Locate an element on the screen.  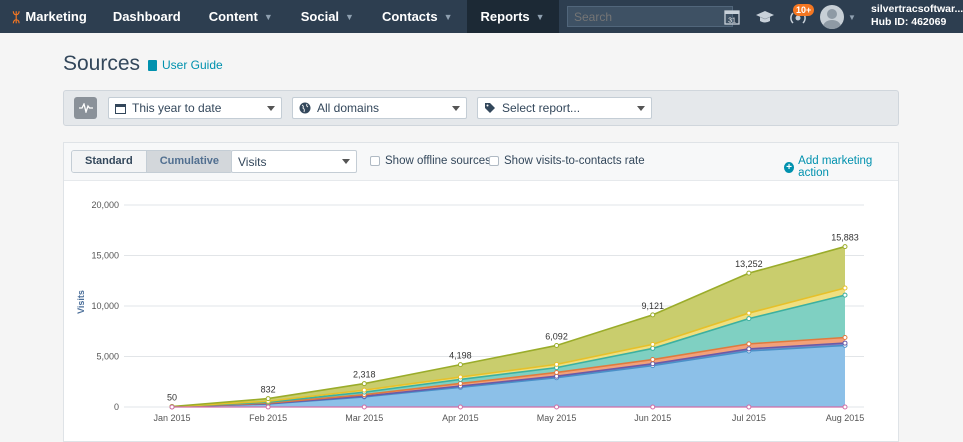
nav-social-label: Social is located at coordinates (320, 16).